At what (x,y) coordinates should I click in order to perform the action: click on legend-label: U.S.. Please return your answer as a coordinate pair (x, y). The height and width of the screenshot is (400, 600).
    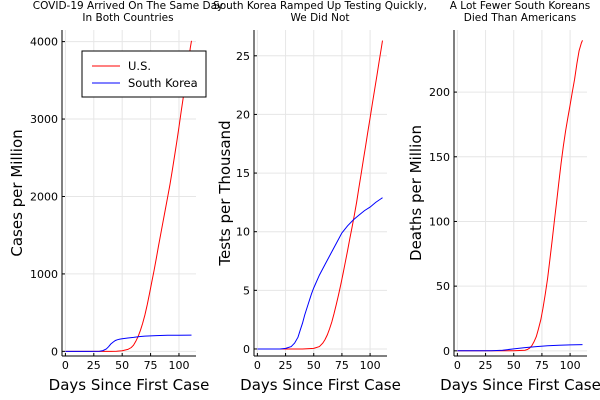
    Looking at the image, I should click on (139, 66).